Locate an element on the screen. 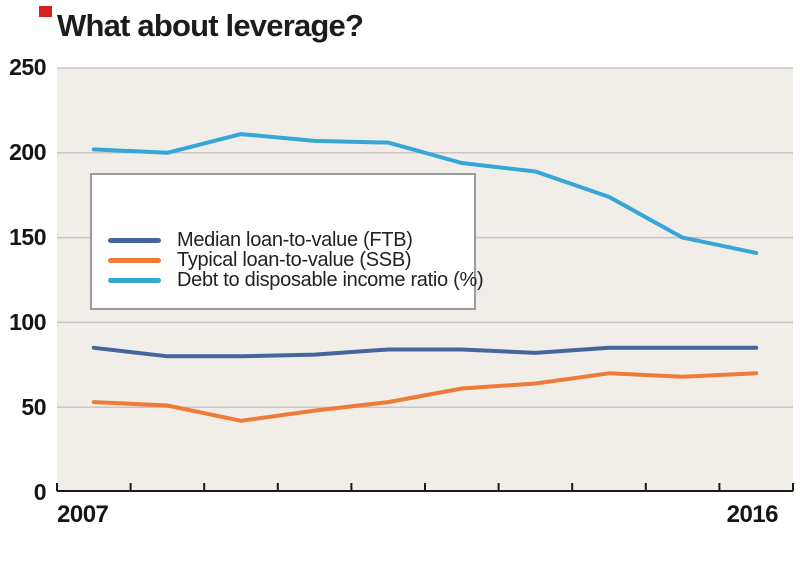 This screenshot has height=567, width=800. y-tick-label-100: 100 is located at coordinates (27, 322).